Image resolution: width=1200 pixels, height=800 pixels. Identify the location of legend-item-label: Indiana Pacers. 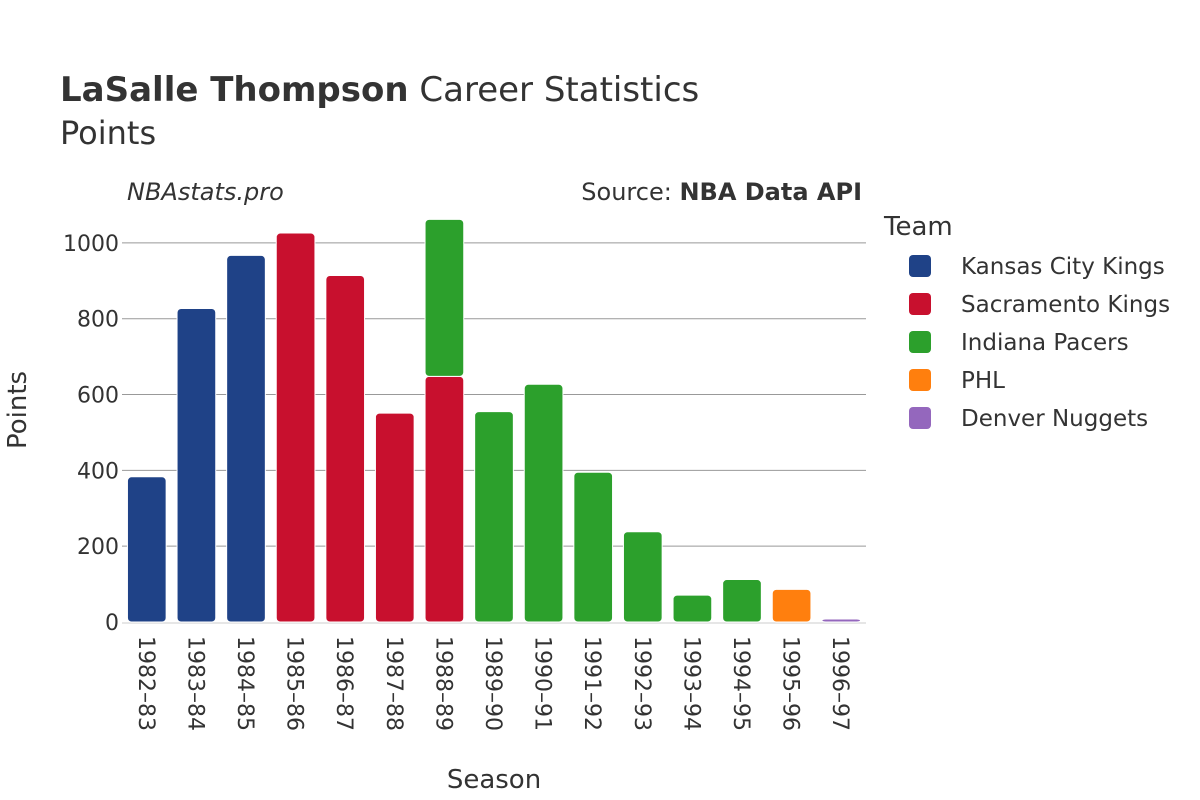
(1045, 343).